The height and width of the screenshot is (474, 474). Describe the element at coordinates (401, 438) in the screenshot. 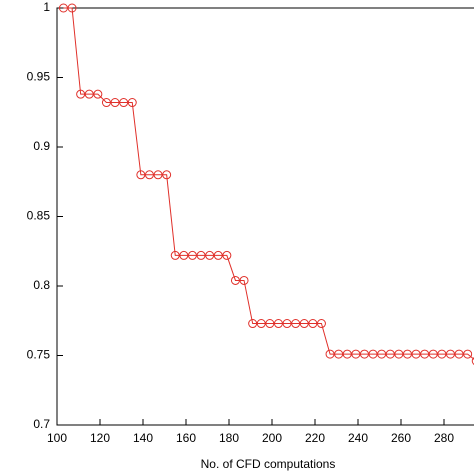

I see `x-tick-label: 260` at that location.